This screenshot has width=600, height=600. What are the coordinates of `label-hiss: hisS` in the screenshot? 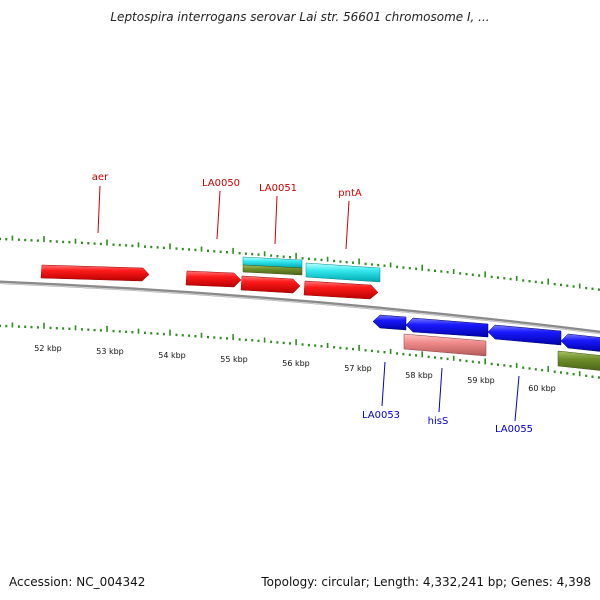 It's located at (438, 421).